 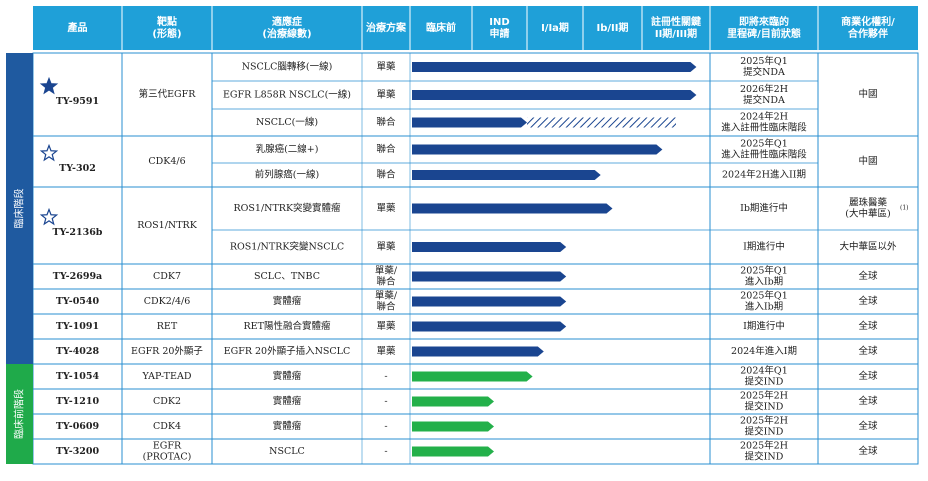 I want to click on product-name: TY-9591, so click(x=77, y=101).